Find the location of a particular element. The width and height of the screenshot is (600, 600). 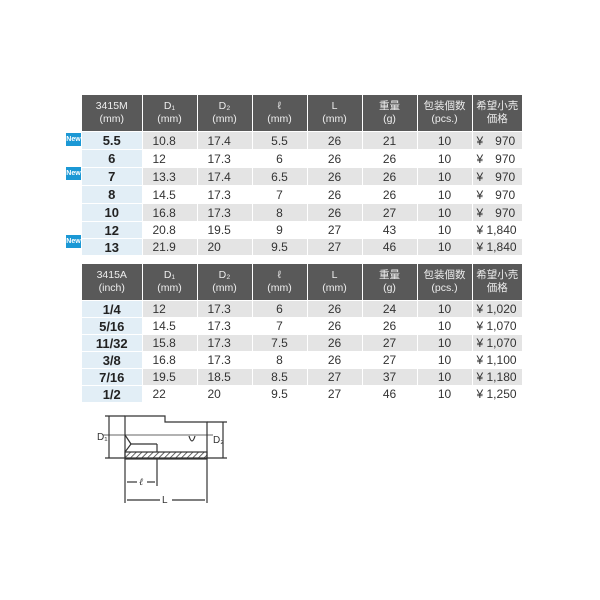

size-cell: 5.5 is located at coordinates (112, 140).